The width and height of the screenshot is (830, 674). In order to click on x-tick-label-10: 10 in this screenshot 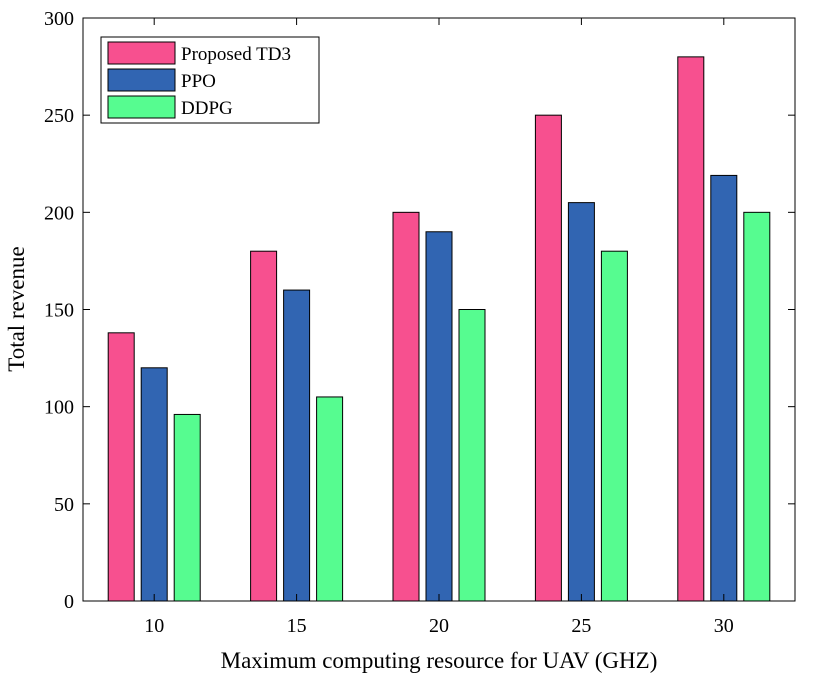, I will do `click(154, 626)`.